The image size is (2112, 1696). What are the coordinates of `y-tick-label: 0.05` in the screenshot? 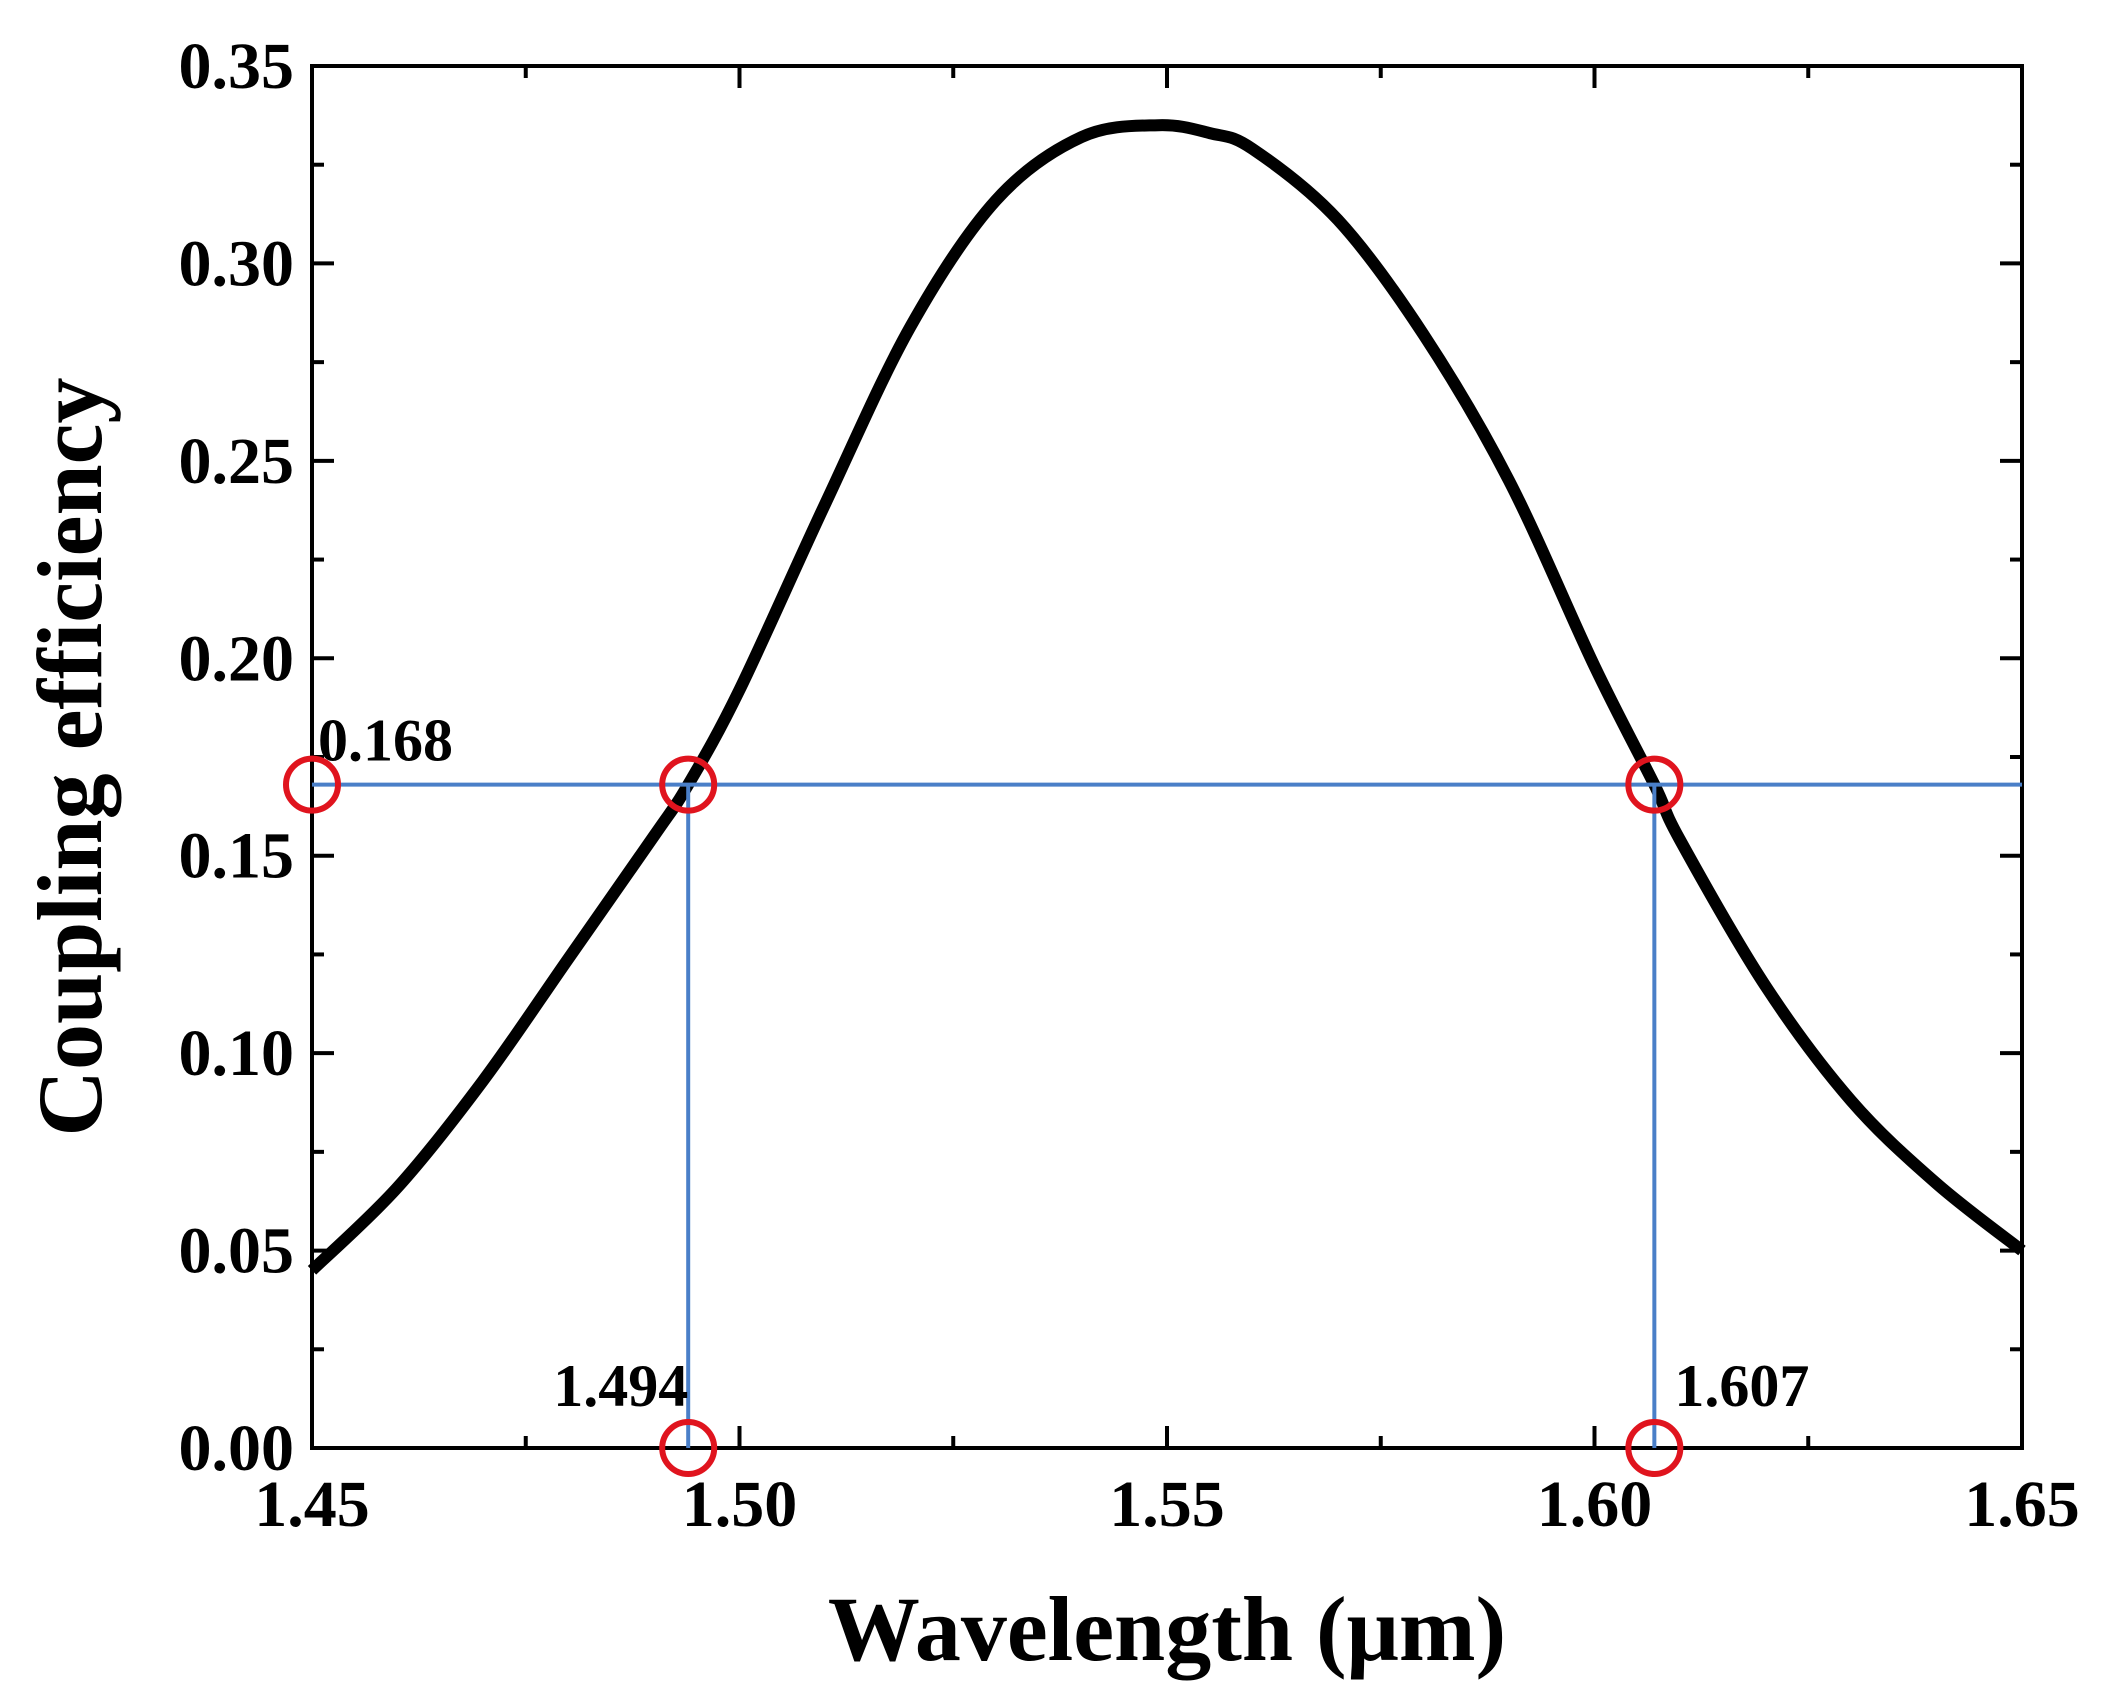 It's located at (237, 1251).